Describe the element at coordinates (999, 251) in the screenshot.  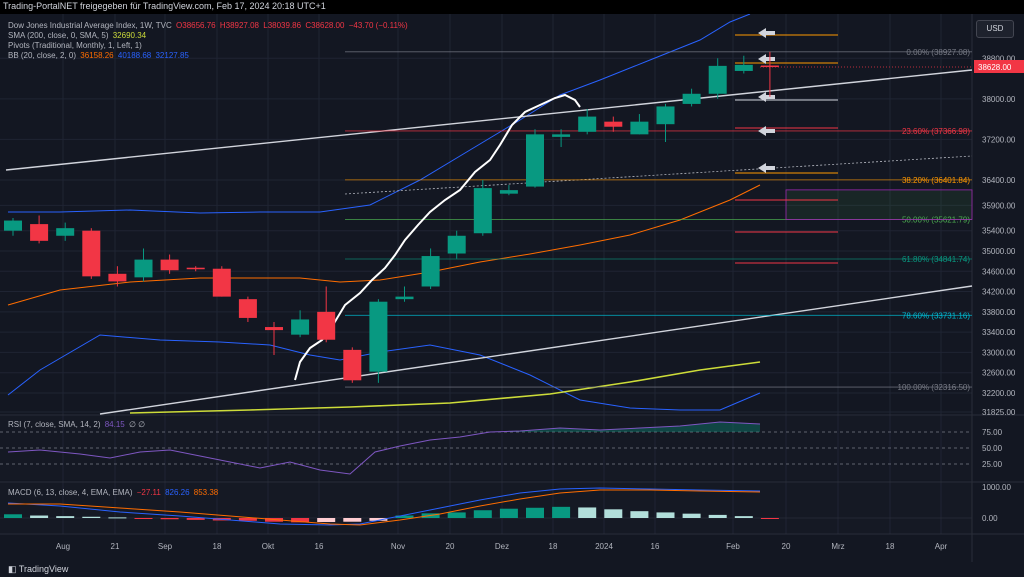
I see `price-tick-6: 35000.00` at that location.